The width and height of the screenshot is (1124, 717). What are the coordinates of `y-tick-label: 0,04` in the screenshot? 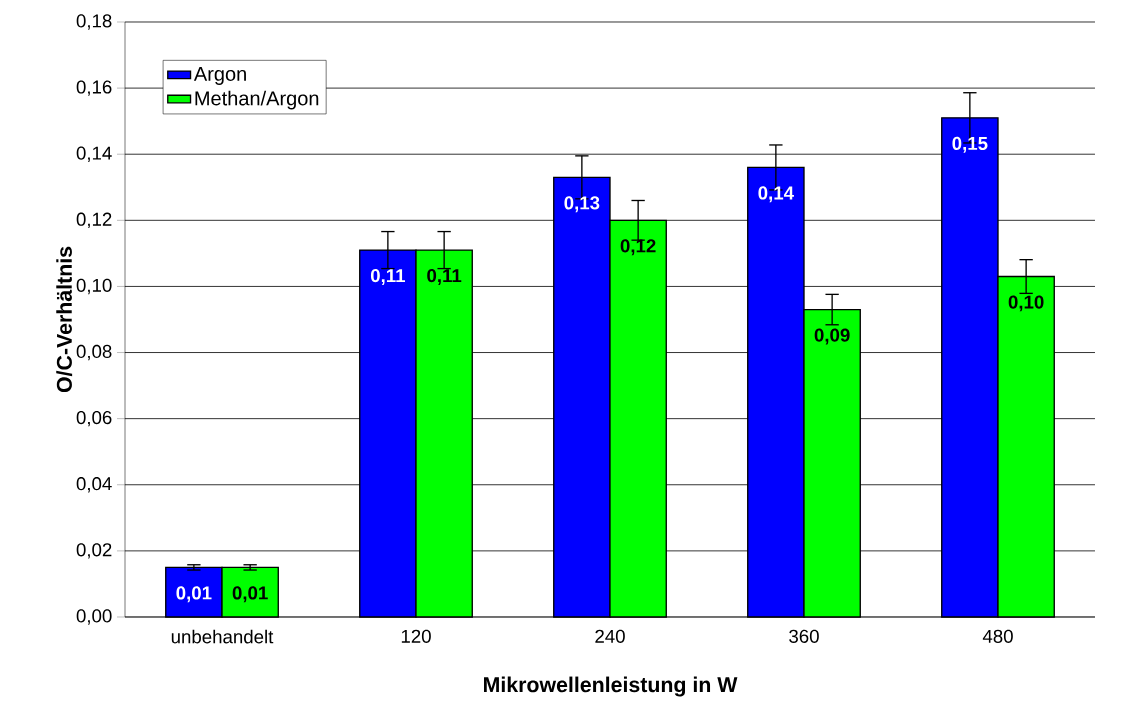 It's located at (94, 485).